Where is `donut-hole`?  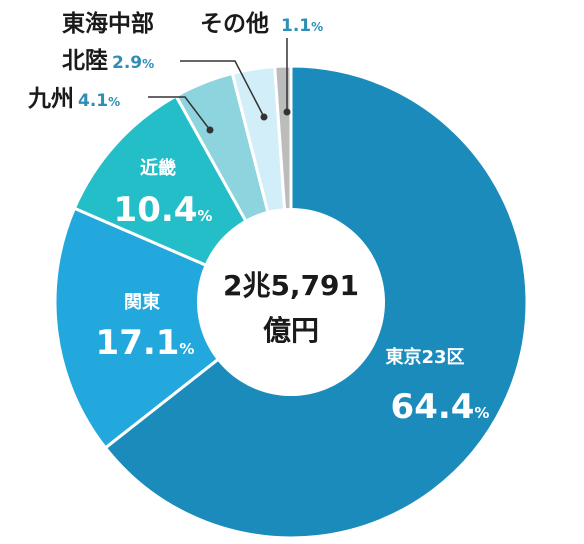 donut-hole is located at coordinates (291, 302).